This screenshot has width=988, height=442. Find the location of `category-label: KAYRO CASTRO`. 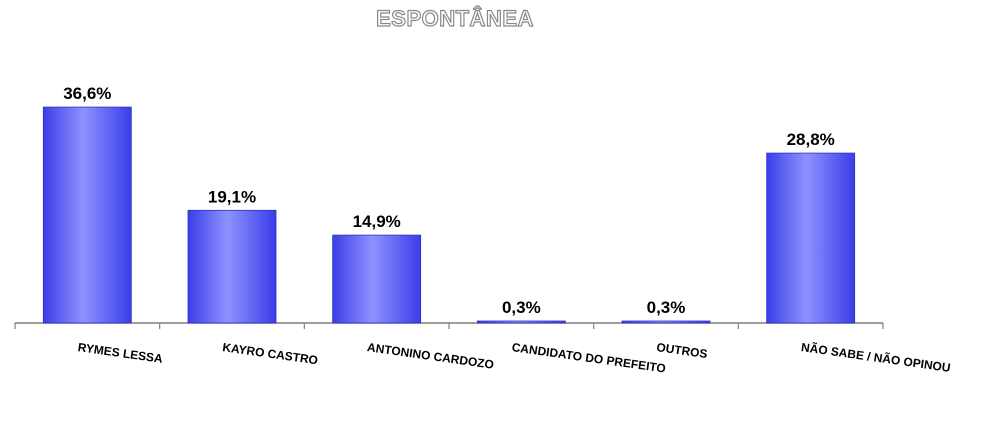

category-label: KAYRO CASTRO is located at coordinates (270, 353).